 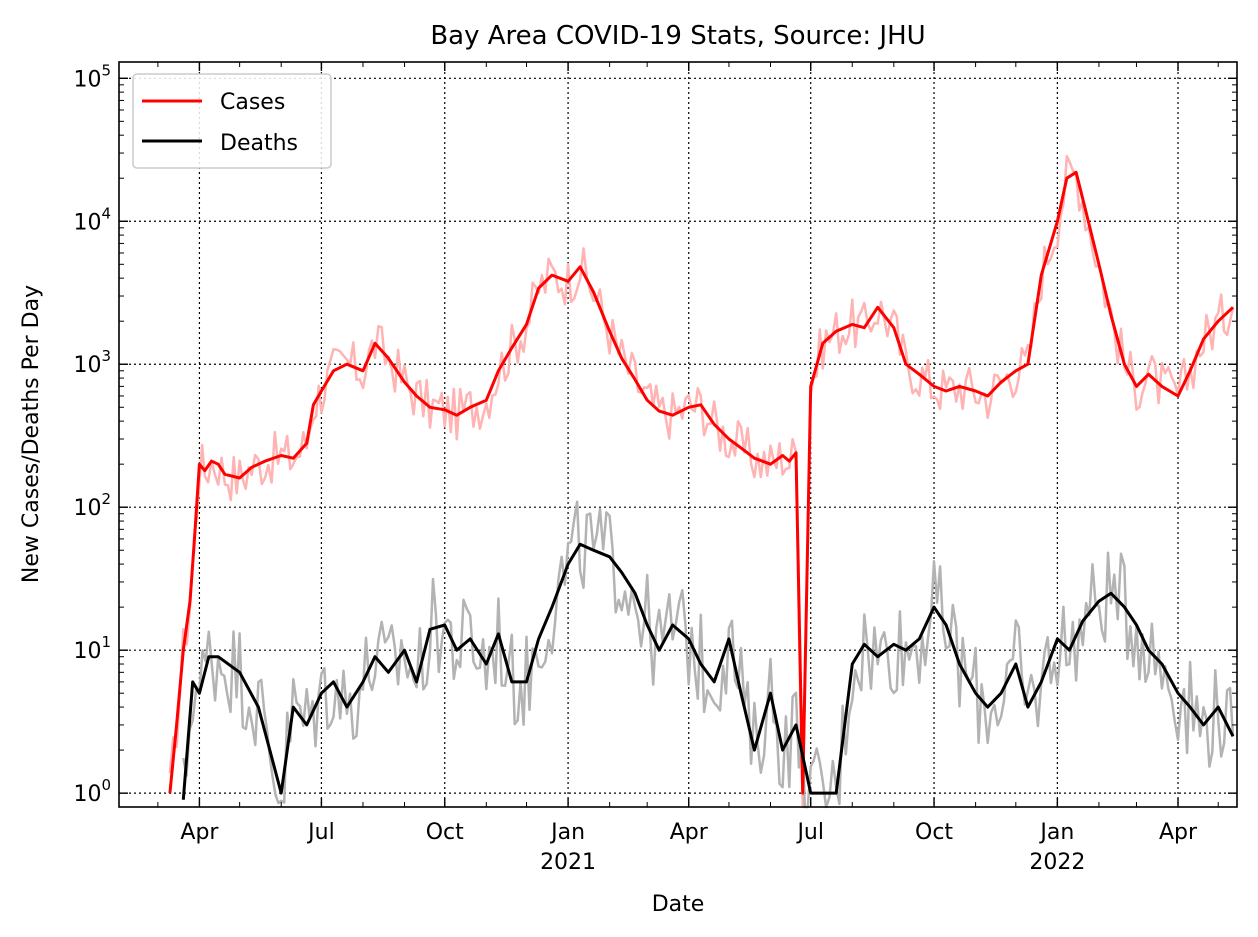 I want to click on y-tick-label: 10⁴, so click(x=92, y=219).